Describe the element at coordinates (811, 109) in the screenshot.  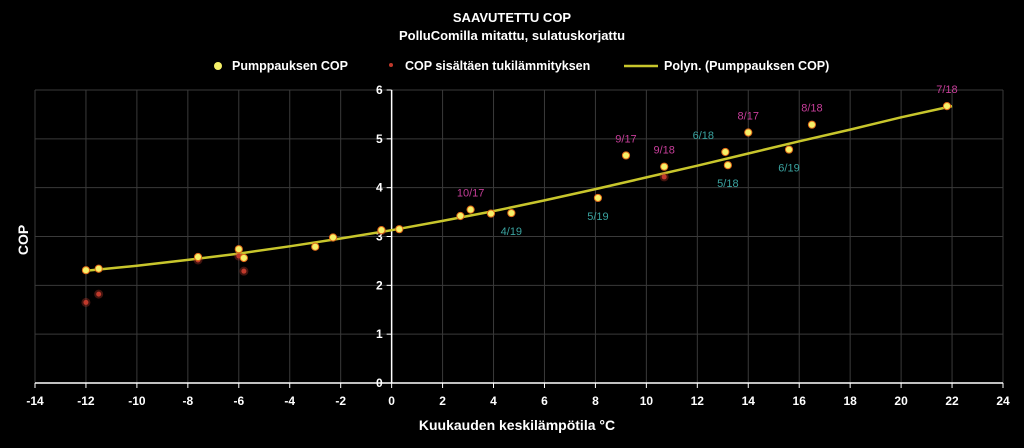
I see `data-label: 8/18` at that location.